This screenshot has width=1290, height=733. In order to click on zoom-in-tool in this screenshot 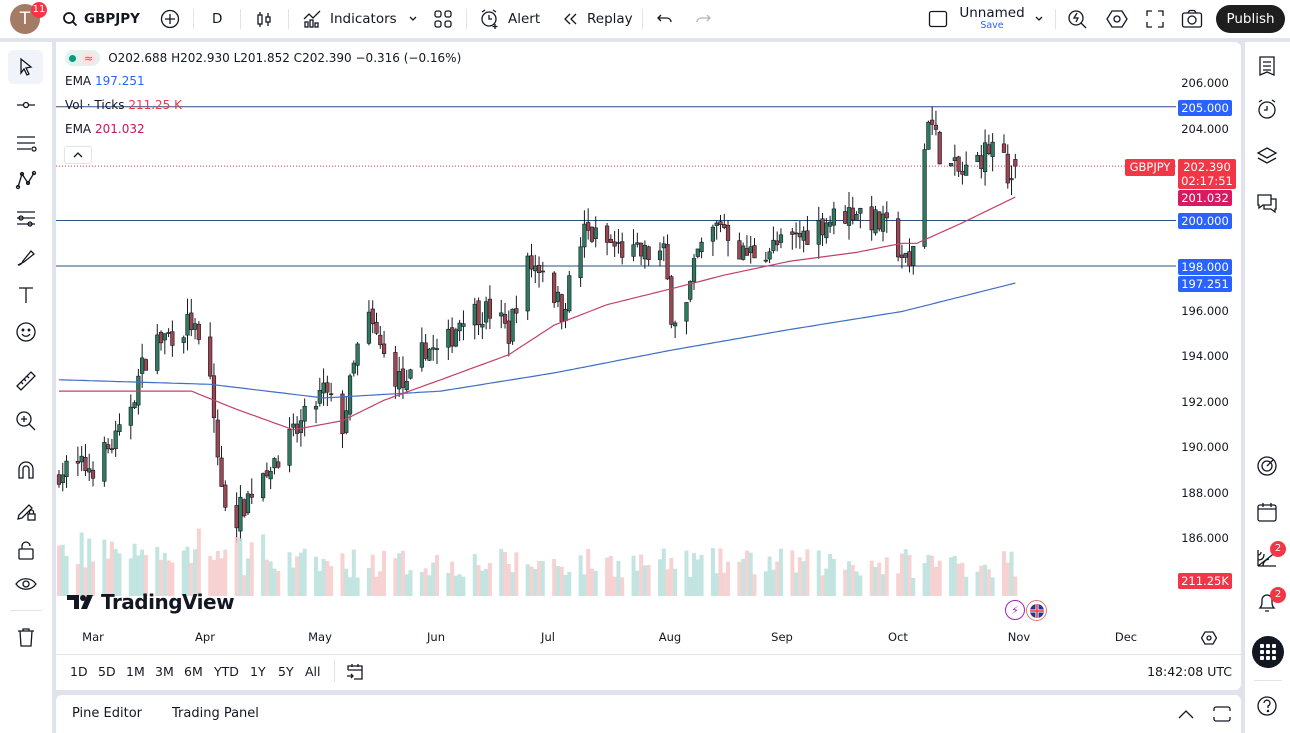, I will do `click(26, 421)`.